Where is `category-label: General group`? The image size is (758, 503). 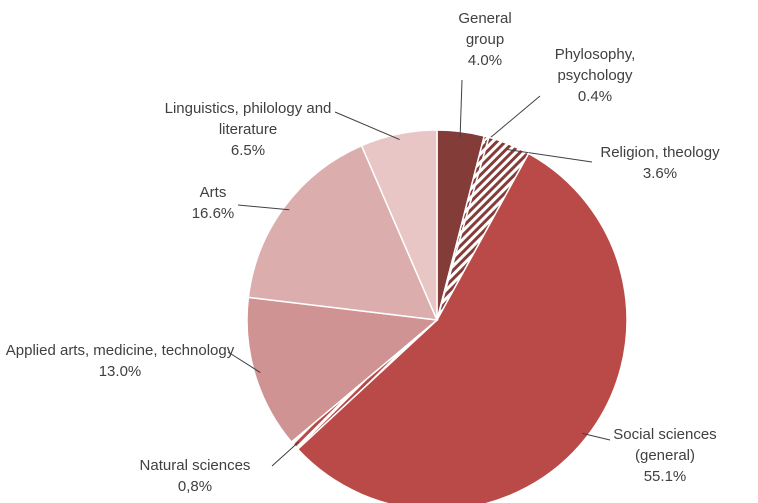 category-label: General group is located at coordinates (485, 29).